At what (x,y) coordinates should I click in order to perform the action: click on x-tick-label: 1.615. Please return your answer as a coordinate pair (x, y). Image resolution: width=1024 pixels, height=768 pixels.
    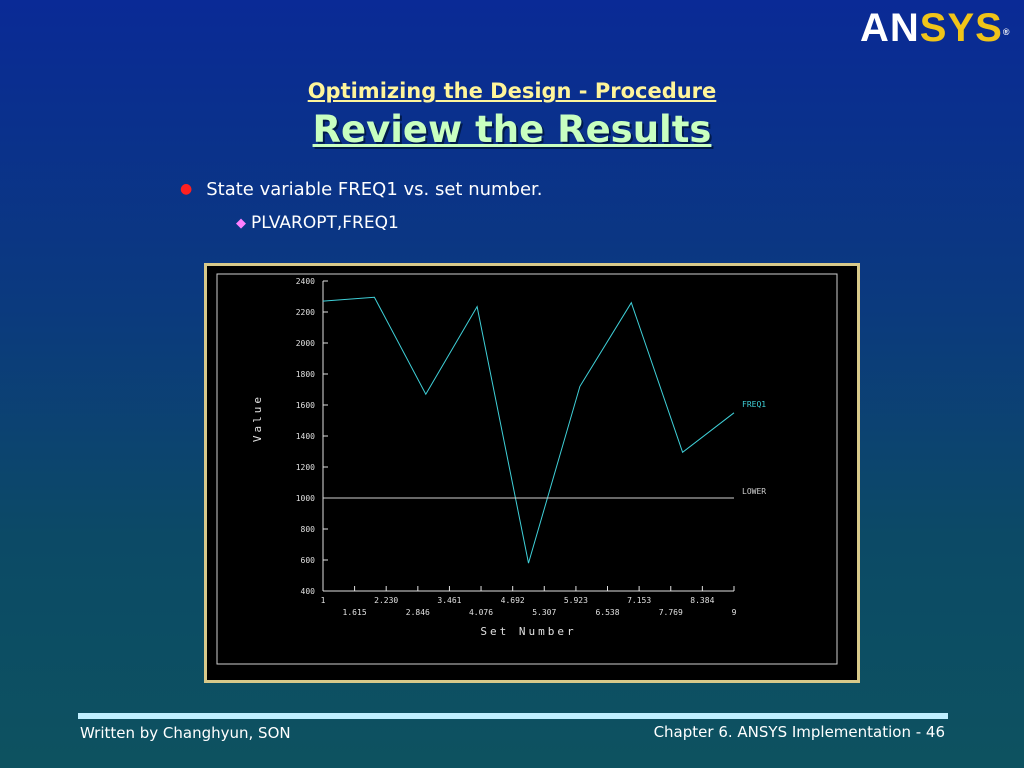
    Looking at the image, I should click on (355, 612).